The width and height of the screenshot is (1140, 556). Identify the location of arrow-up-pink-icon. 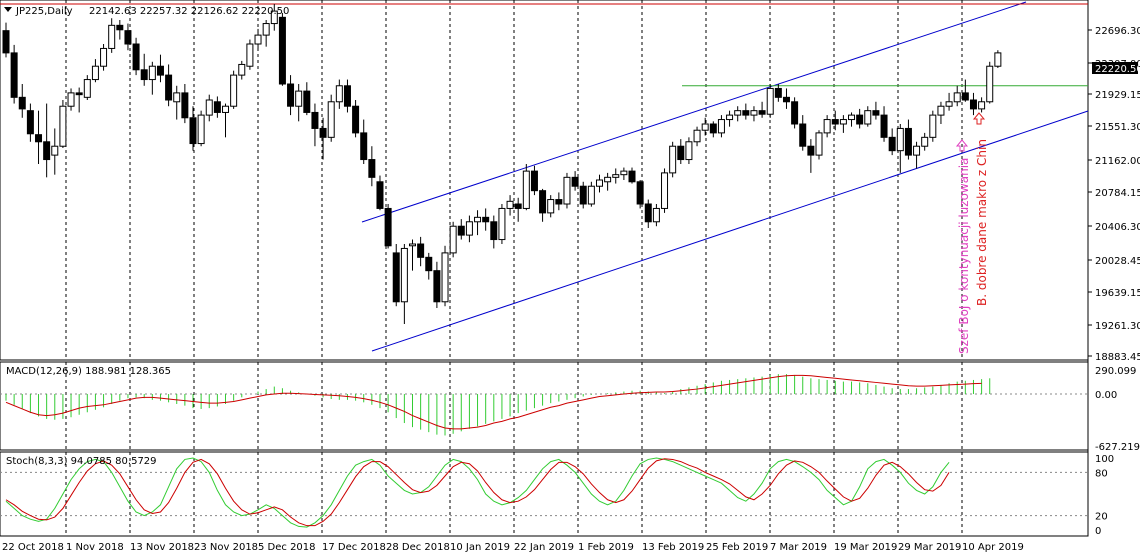
(962, 145).